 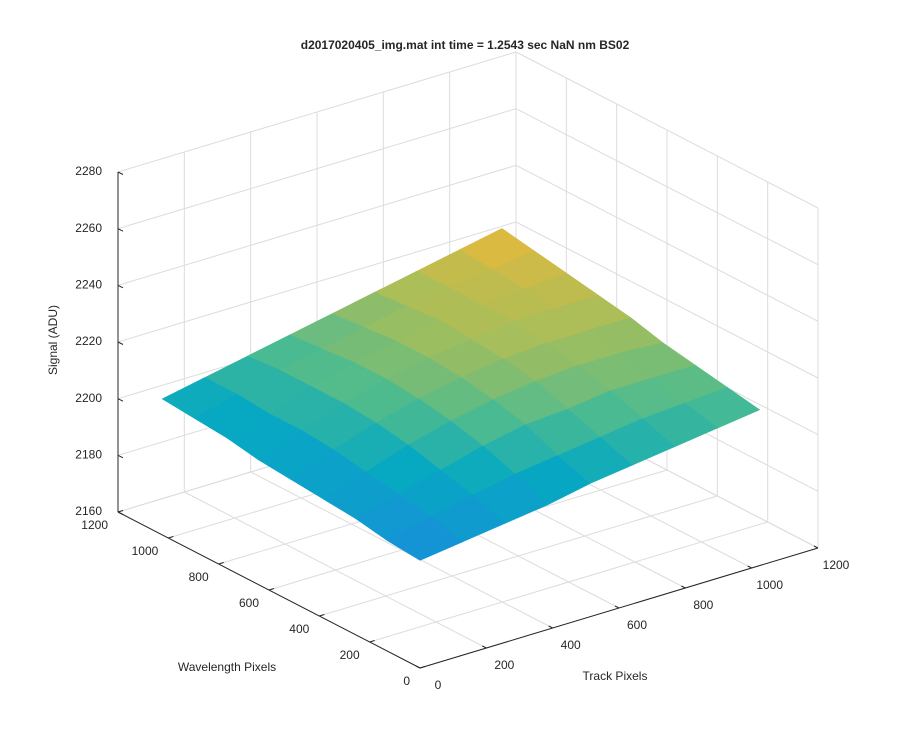 I want to click on z-tick-label: 2180, so click(x=88, y=455).